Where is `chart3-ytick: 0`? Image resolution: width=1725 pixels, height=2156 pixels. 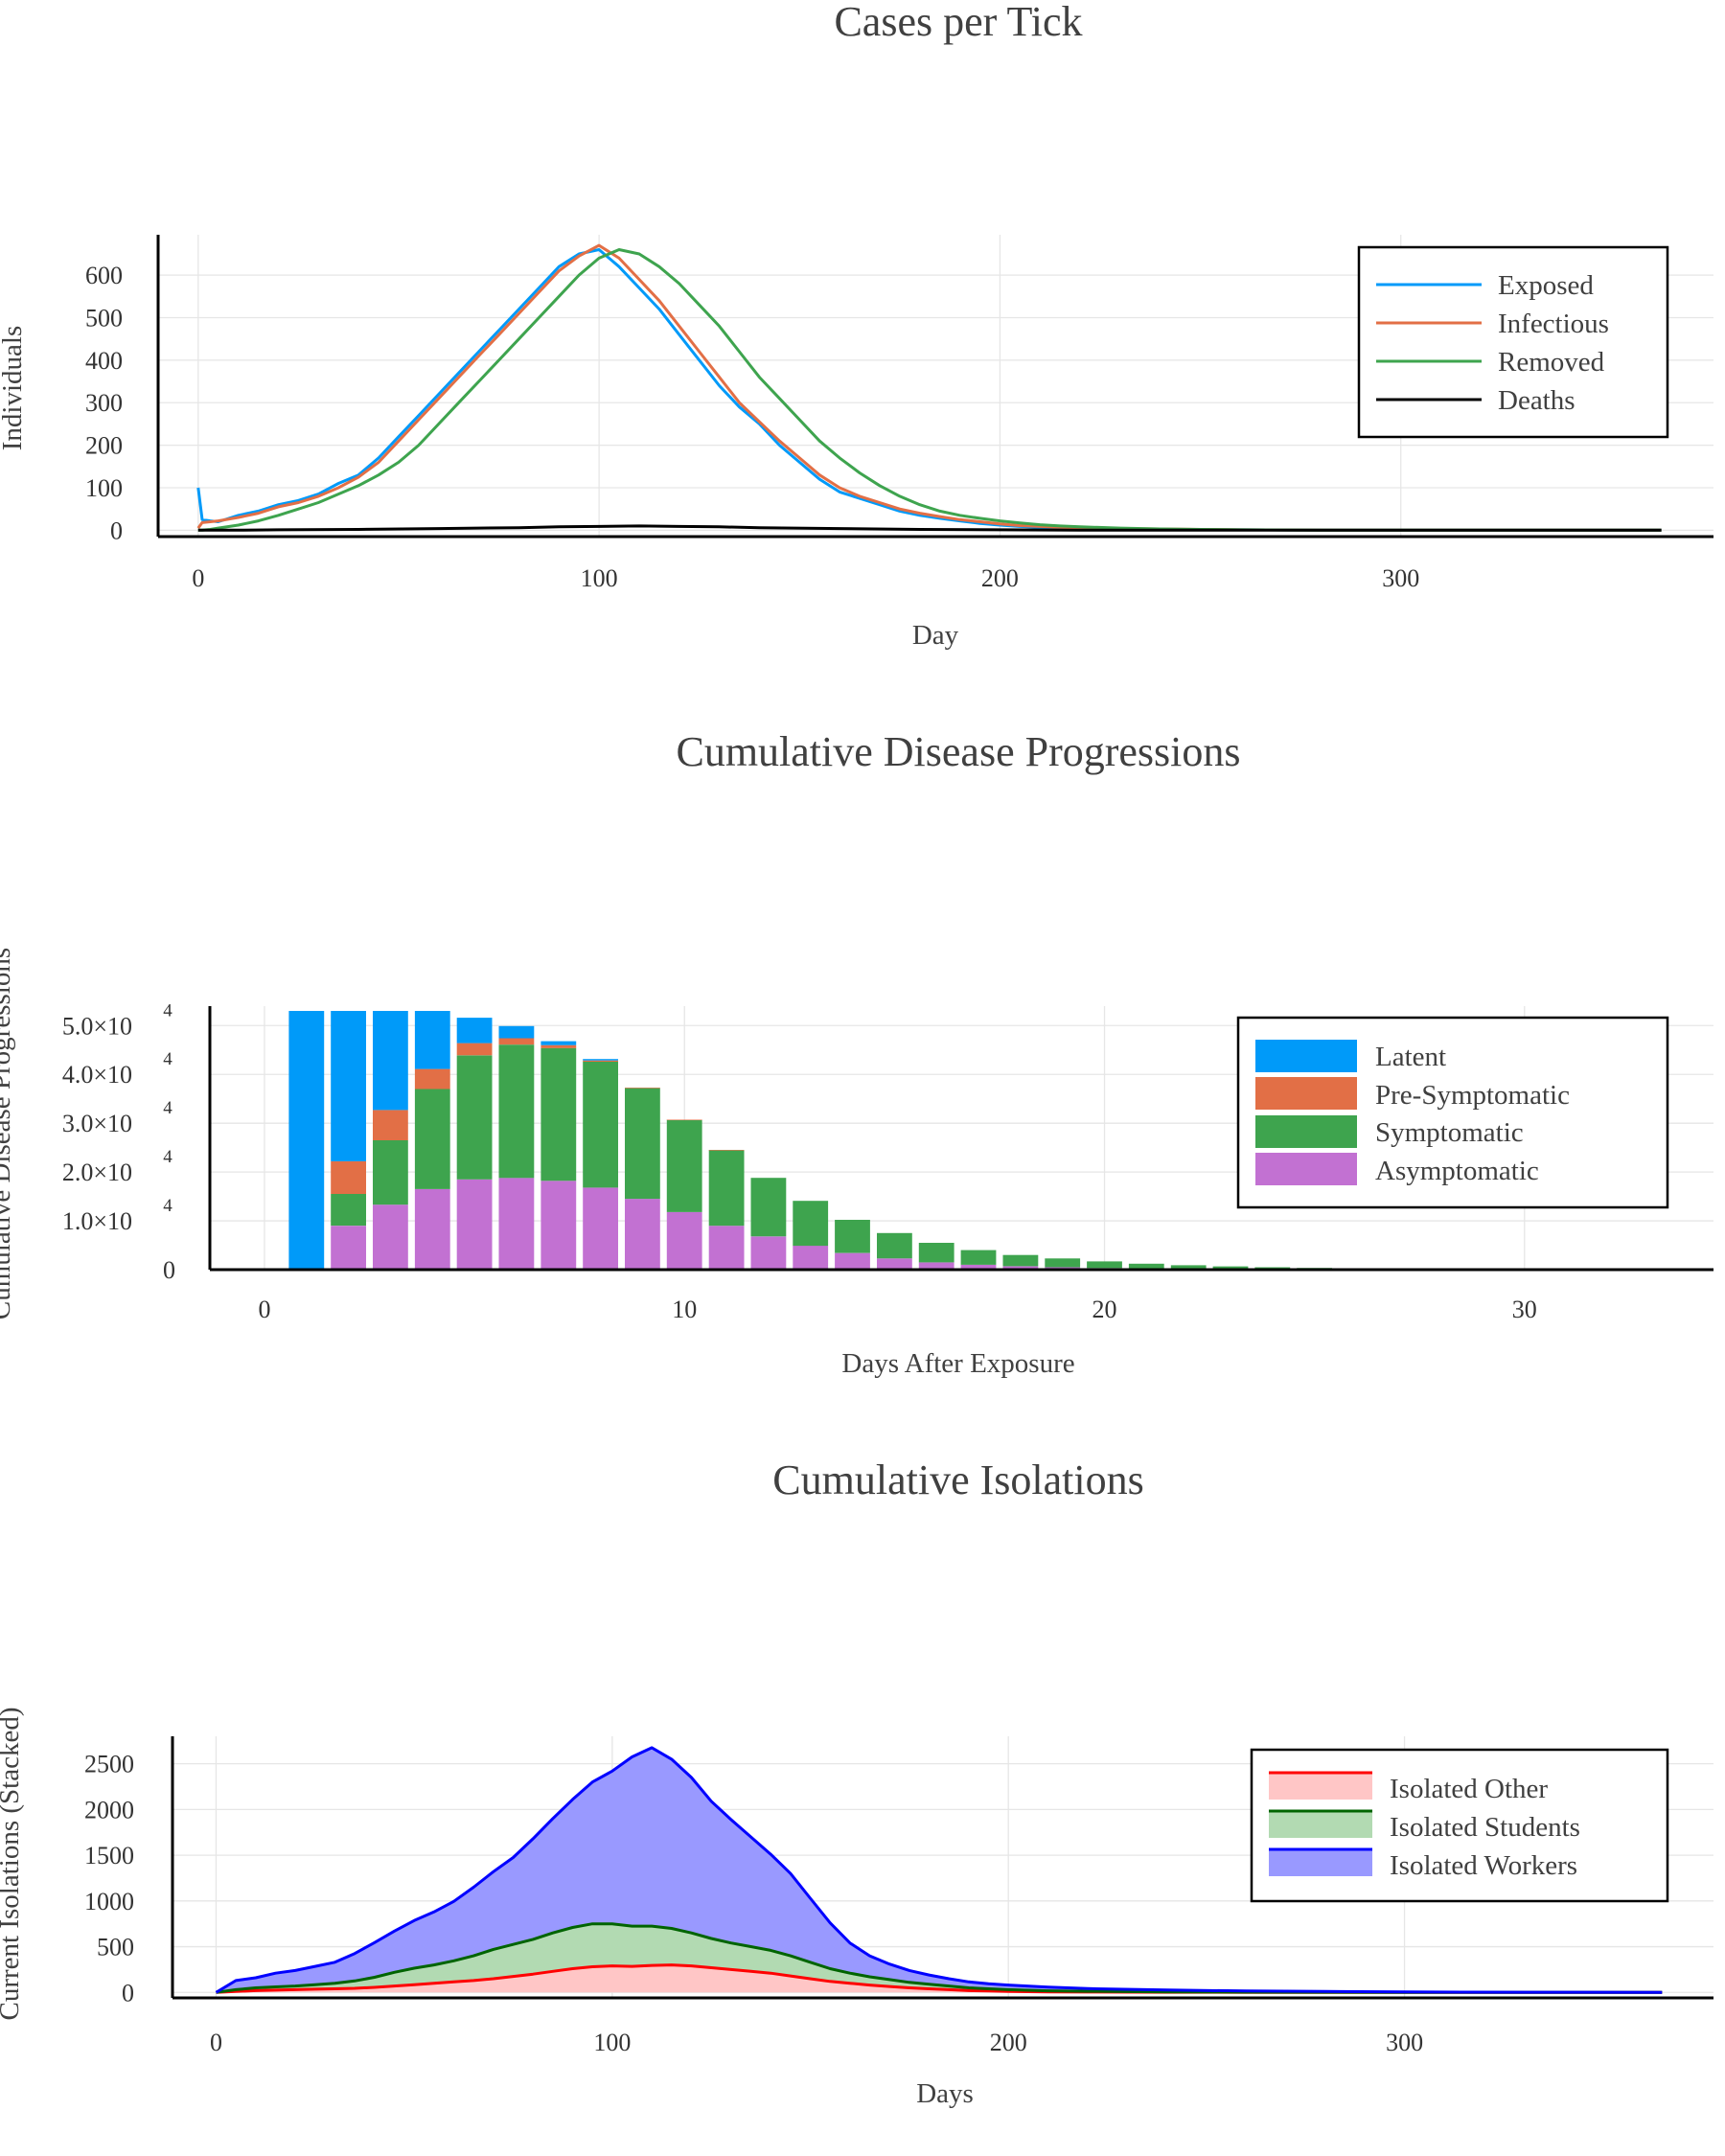 chart3-ytick: 0 is located at coordinates (128, 1993).